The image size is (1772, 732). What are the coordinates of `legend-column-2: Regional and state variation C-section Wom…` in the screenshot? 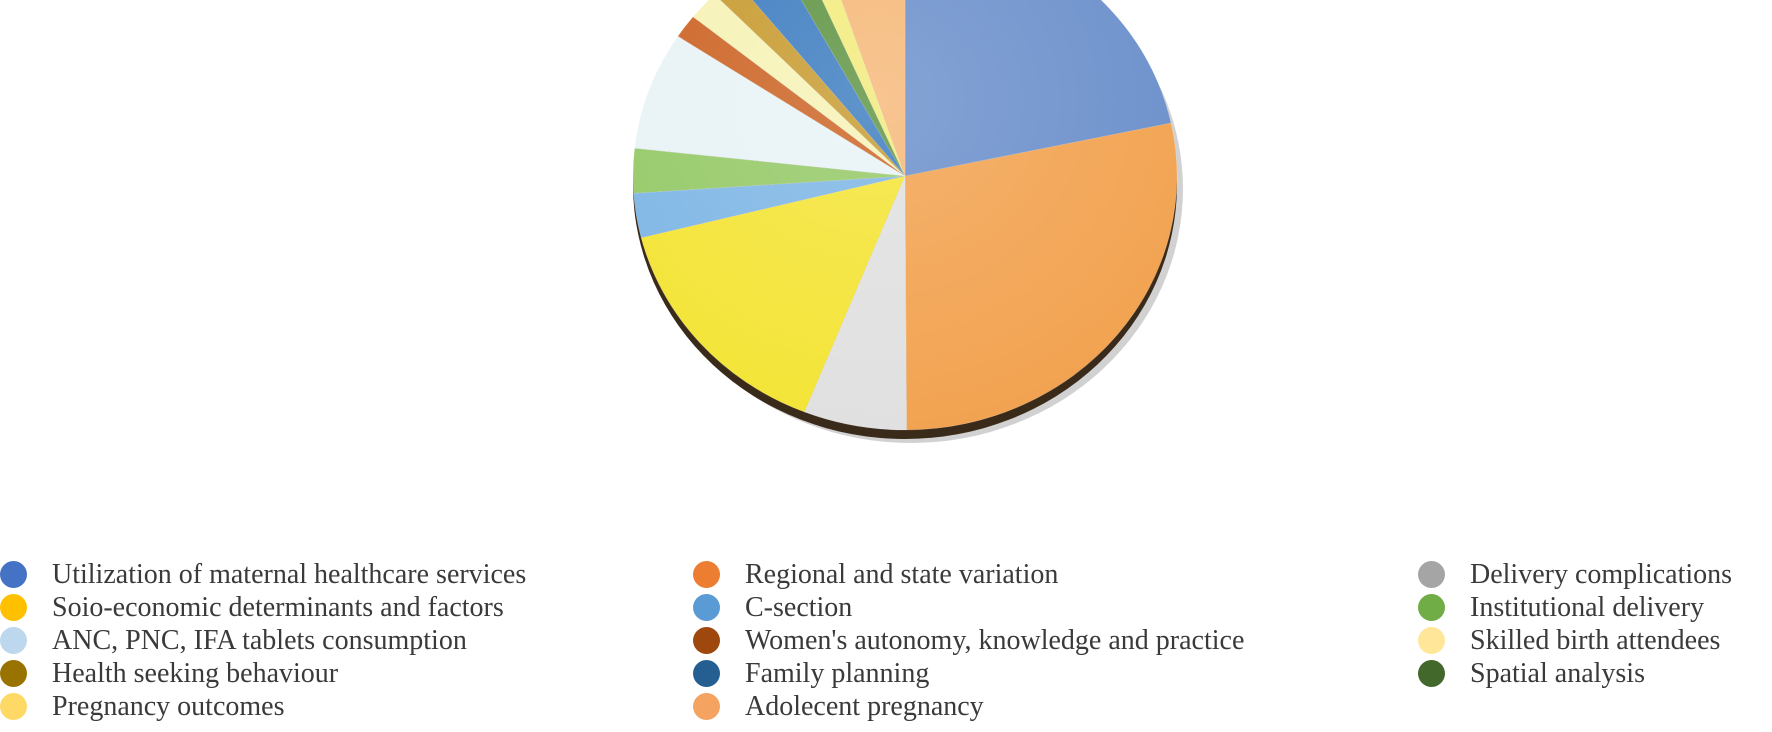 It's located at (968, 640).